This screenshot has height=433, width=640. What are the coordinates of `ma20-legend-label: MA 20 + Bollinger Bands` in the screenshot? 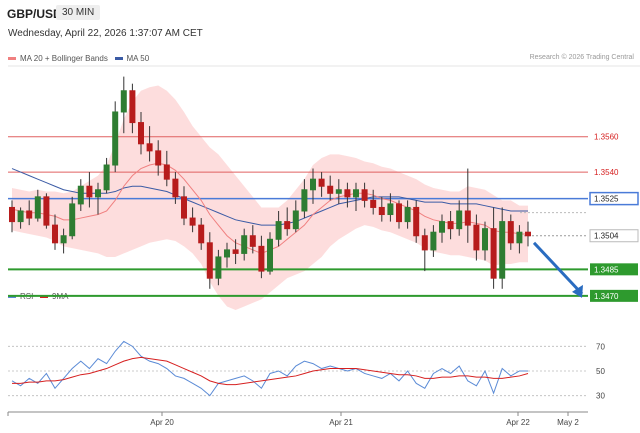 It's located at (64, 58).